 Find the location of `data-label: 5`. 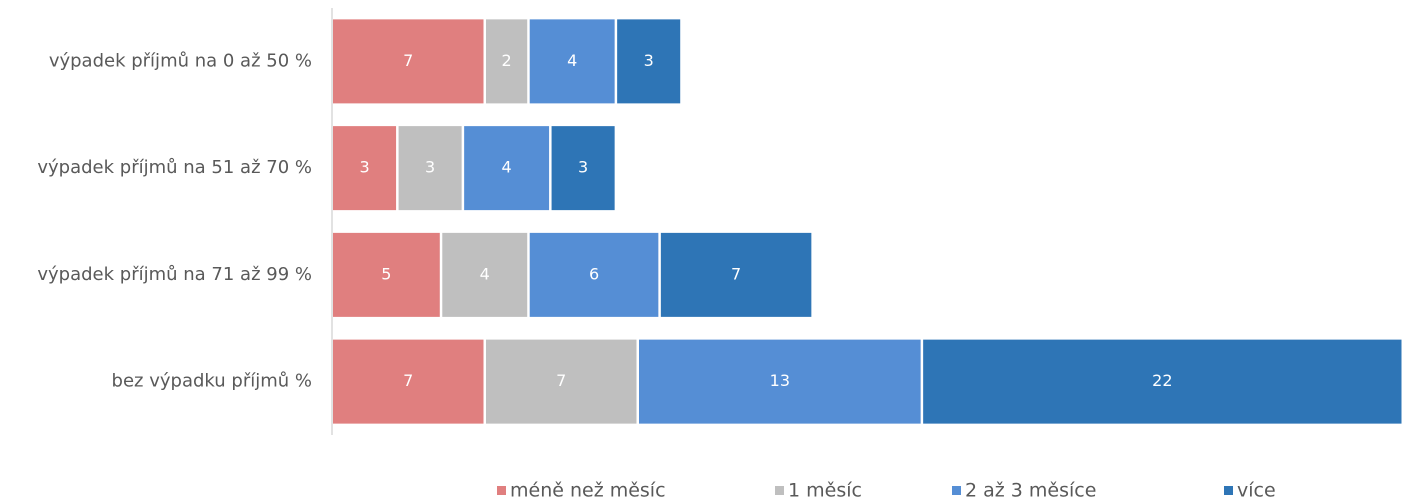

data-label: 5 is located at coordinates (386, 273).